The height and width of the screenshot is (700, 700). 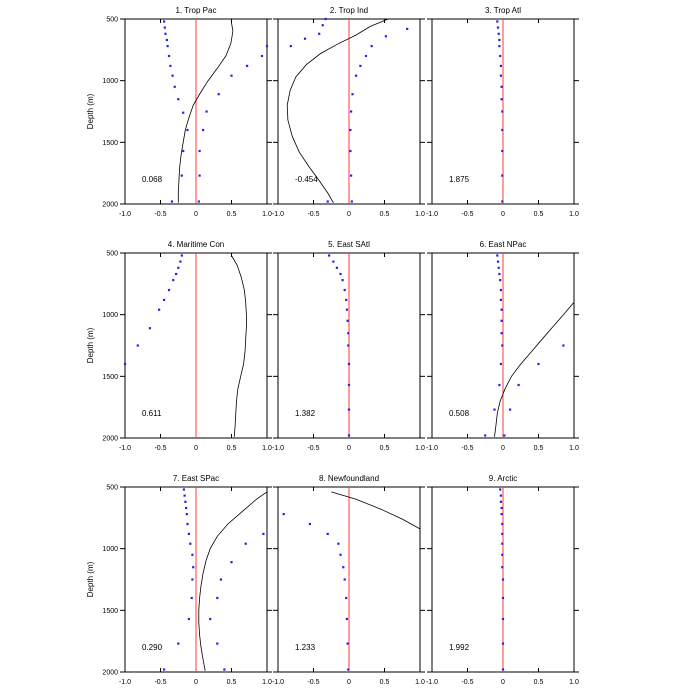 What do you see at coordinates (125, 214) in the screenshot?
I see `panel-1-xtick-label: -1.0` at bounding box center [125, 214].